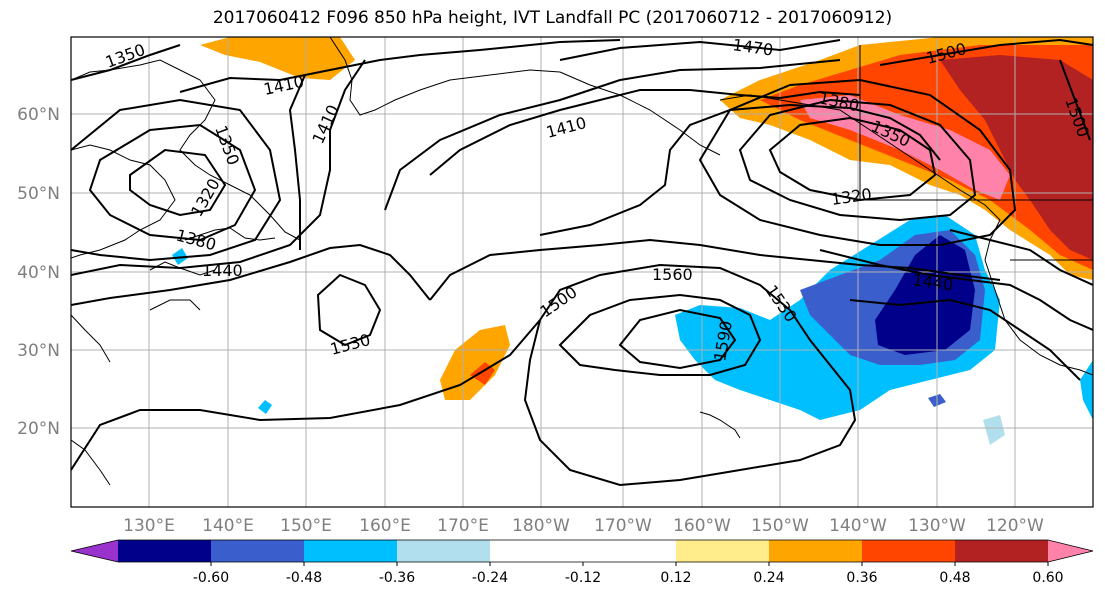 The height and width of the screenshot is (601, 1105). What do you see at coordinates (672, 274) in the screenshot?
I see `contour-label: 1560` at bounding box center [672, 274].